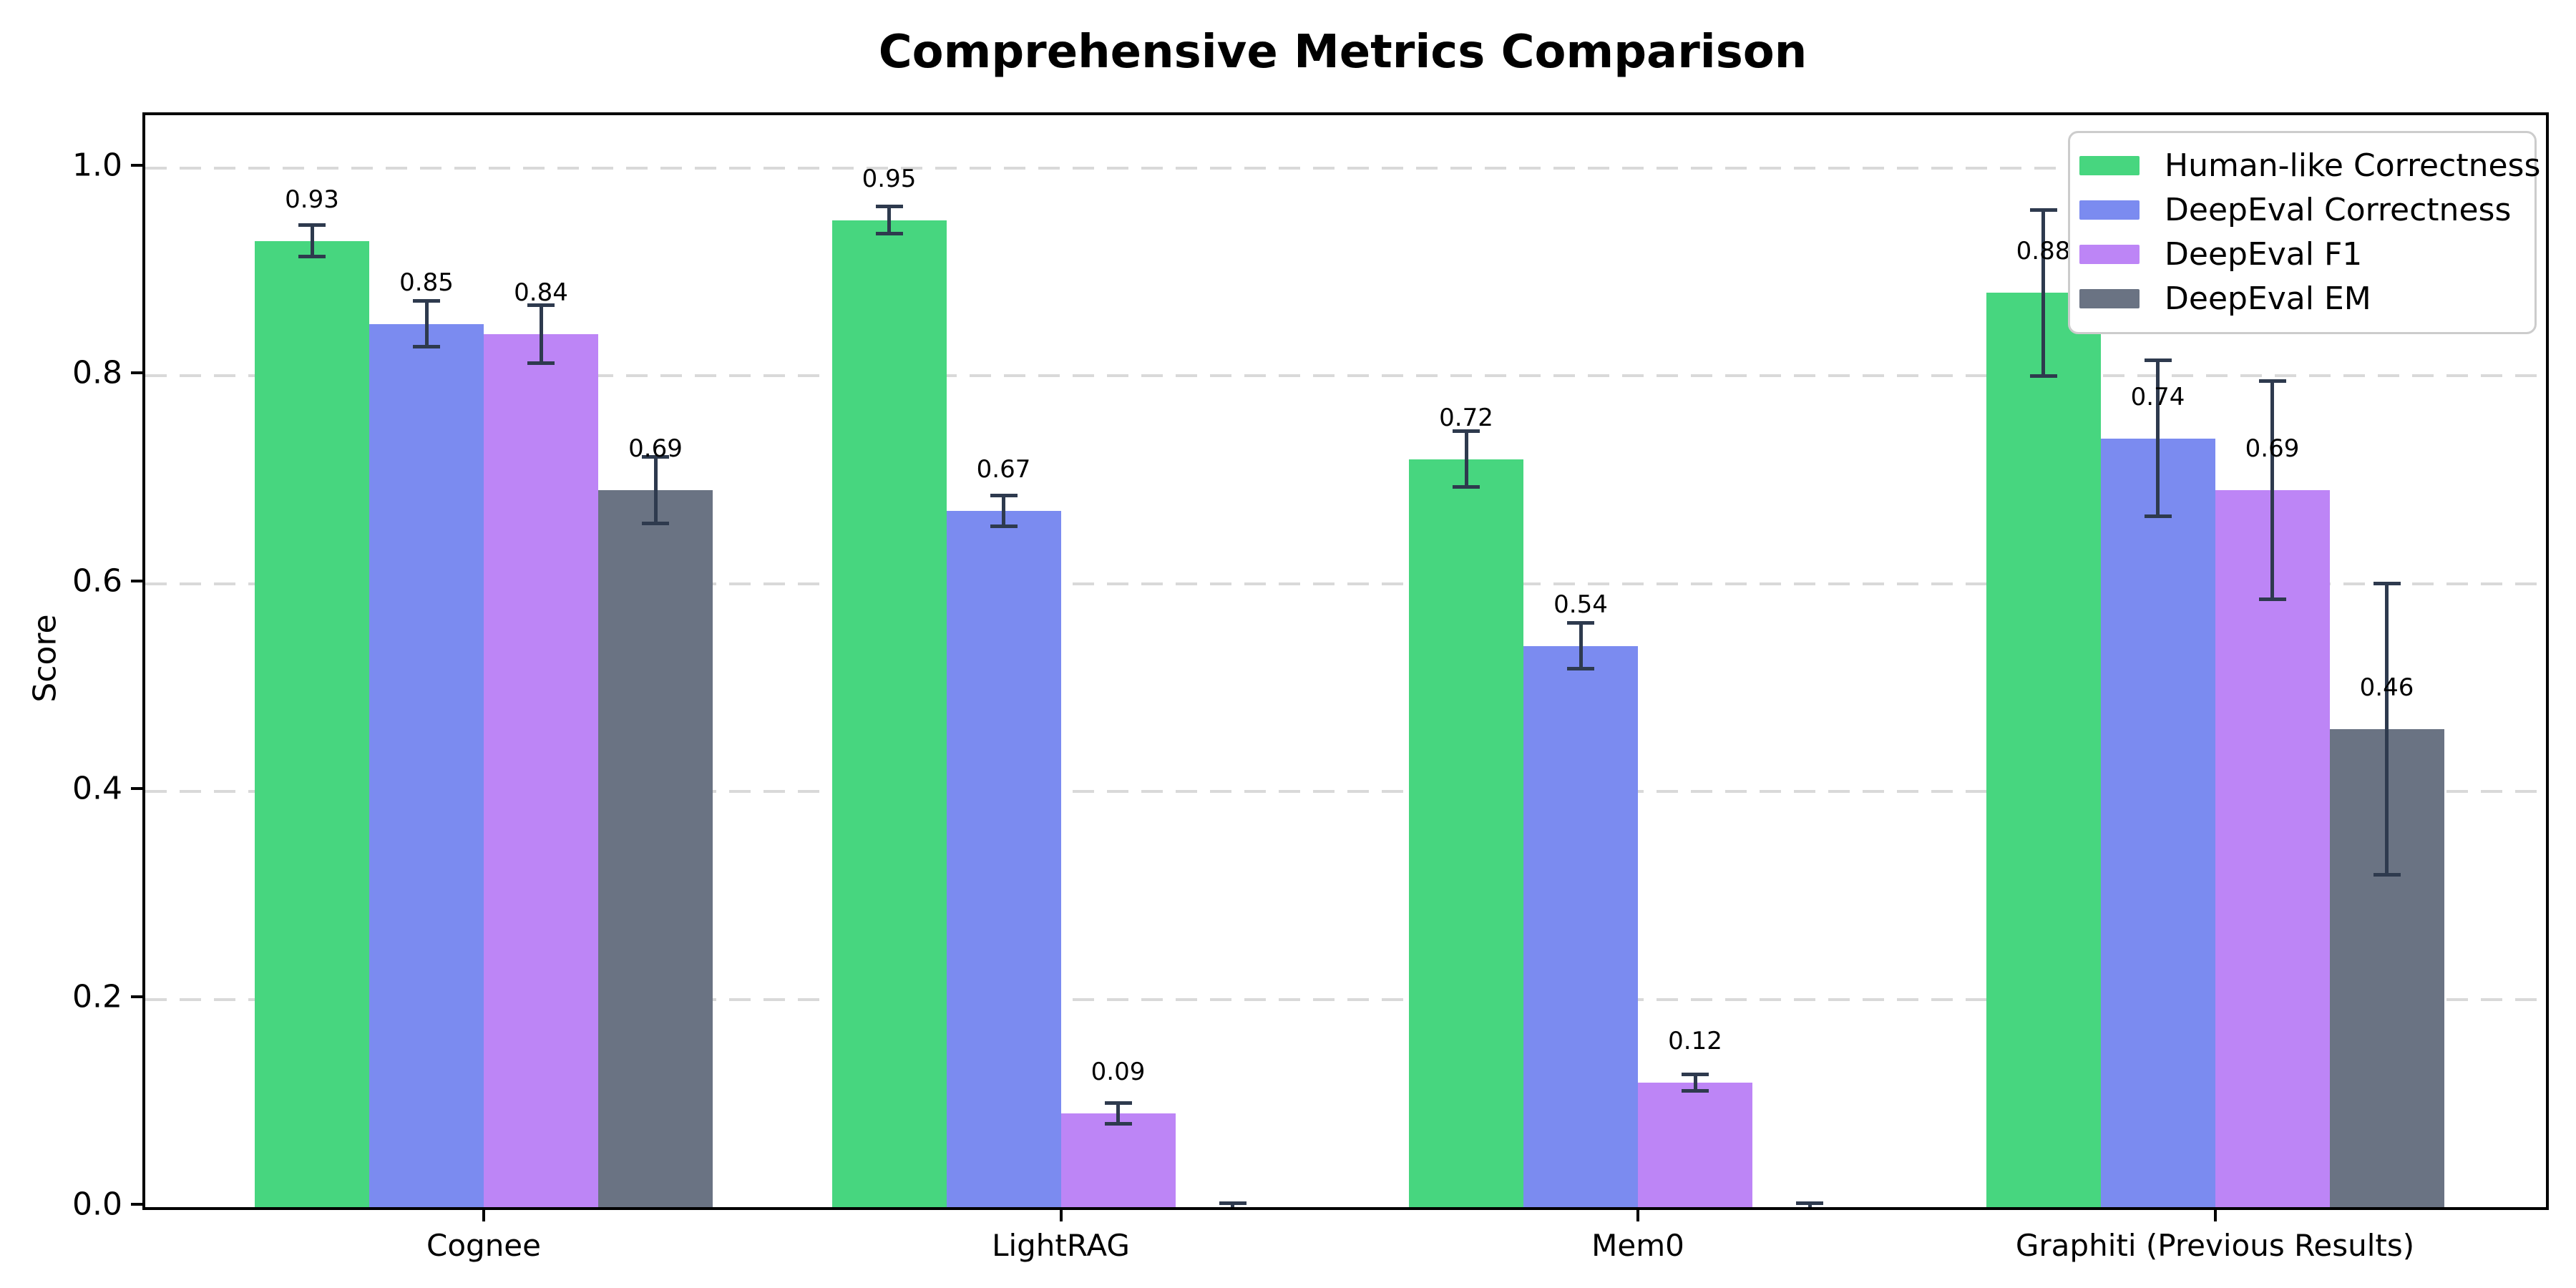 This screenshot has width=2576, height=1288. I want to click on error-cap-low-LightRAG-DeepEval F1, so click(1118, 1124).